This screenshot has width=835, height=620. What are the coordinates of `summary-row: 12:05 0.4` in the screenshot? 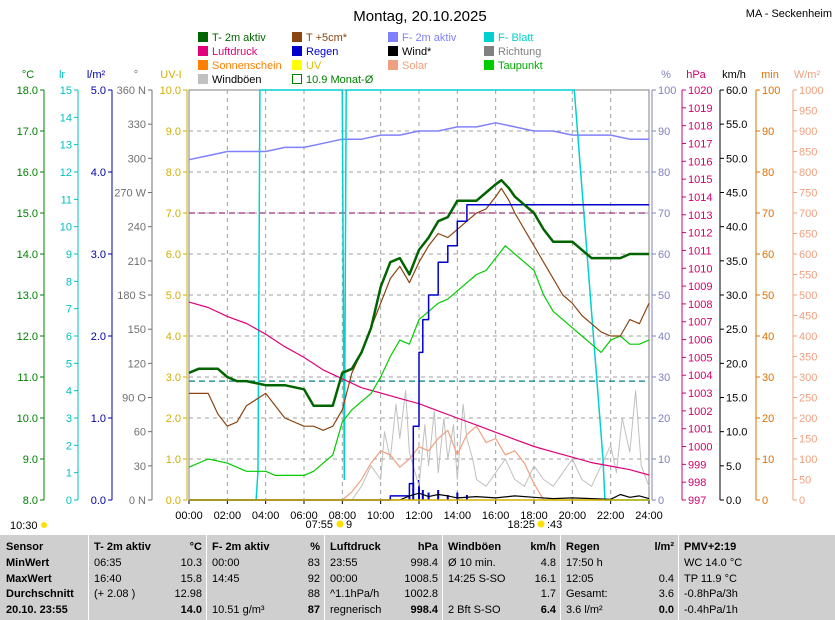 It's located at (620, 578).